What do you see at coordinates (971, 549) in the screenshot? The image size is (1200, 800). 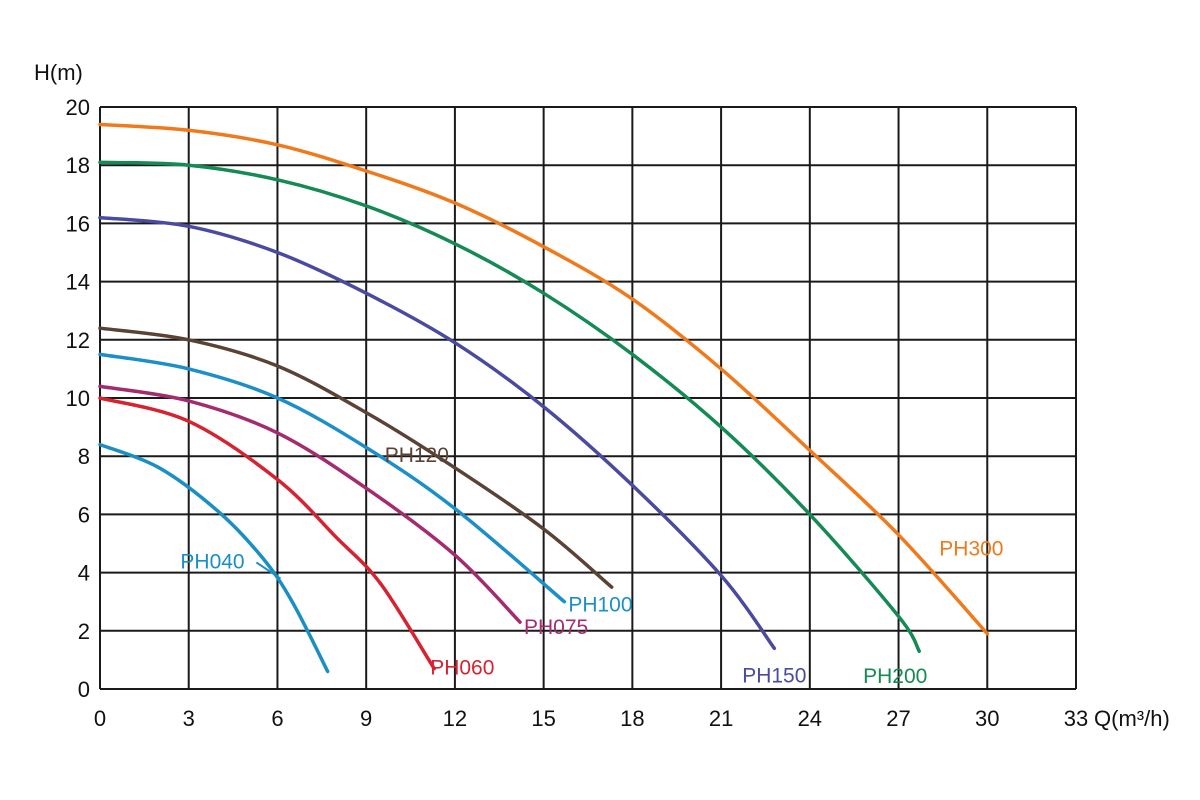 I see `series-label-ph300: PH300` at bounding box center [971, 549].